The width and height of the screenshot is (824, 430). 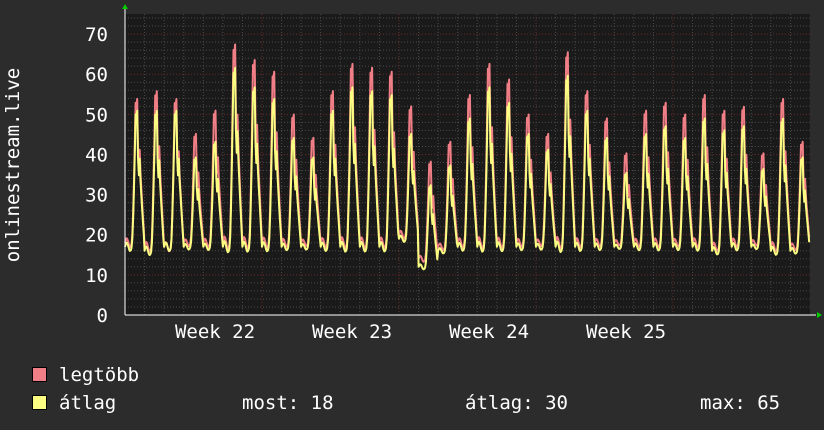 What do you see at coordinates (39, 374) in the screenshot?
I see `legend-max-swatch` at bounding box center [39, 374].